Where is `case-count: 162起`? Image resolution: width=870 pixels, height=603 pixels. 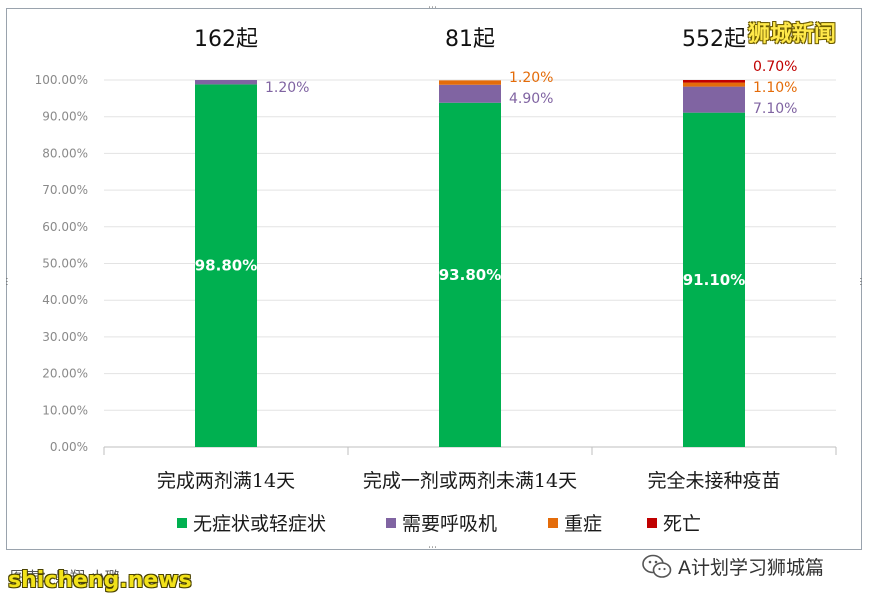 case-count: 162起 is located at coordinates (226, 39).